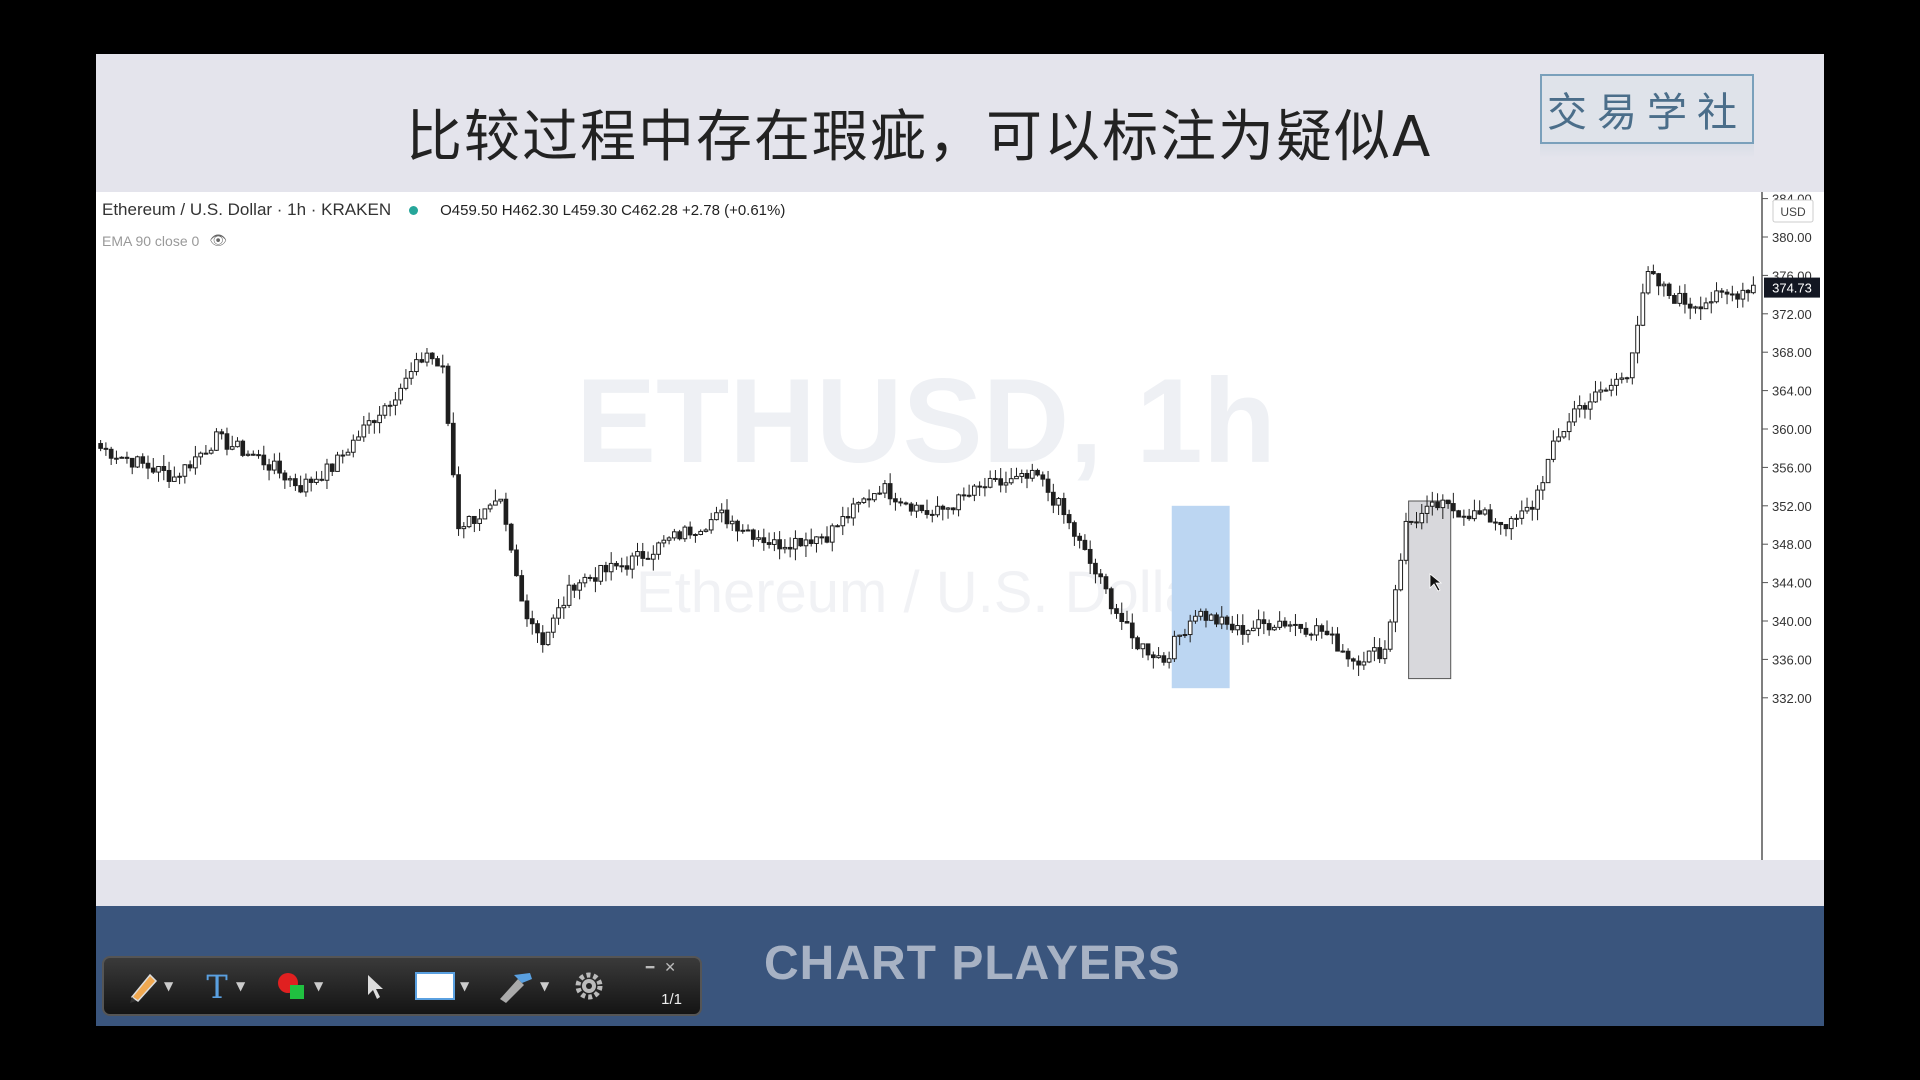 The height and width of the screenshot is (1080, 1920). What do you see at coordinates (655, 968) in the screenshot?
I see `minimize-icon: ━` at bounding box center [655, 968].